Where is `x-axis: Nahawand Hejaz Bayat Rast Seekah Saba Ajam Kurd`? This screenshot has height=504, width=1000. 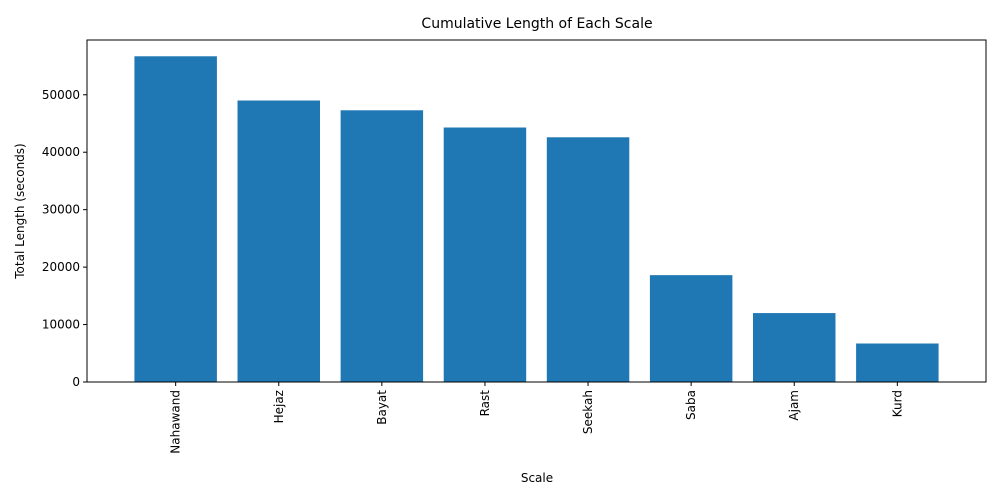 x-axis: Nahawand Hejaz Bayat Rast Seekah Saba Ajam Kurd is located at coordinates (536, 418).